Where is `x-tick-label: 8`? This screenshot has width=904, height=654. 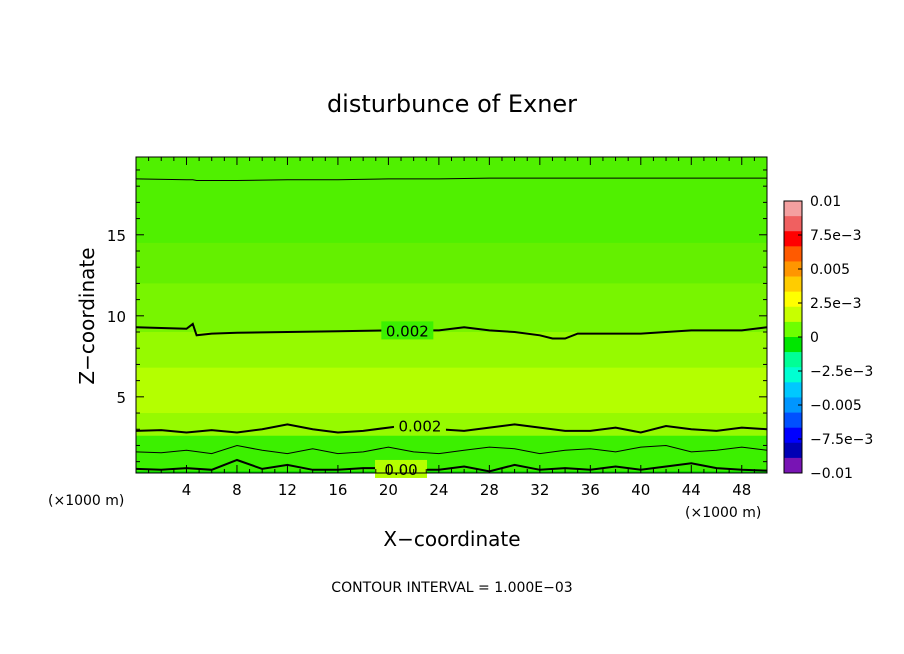 x-tick-label: 8 is located at coordinates (237, 490).